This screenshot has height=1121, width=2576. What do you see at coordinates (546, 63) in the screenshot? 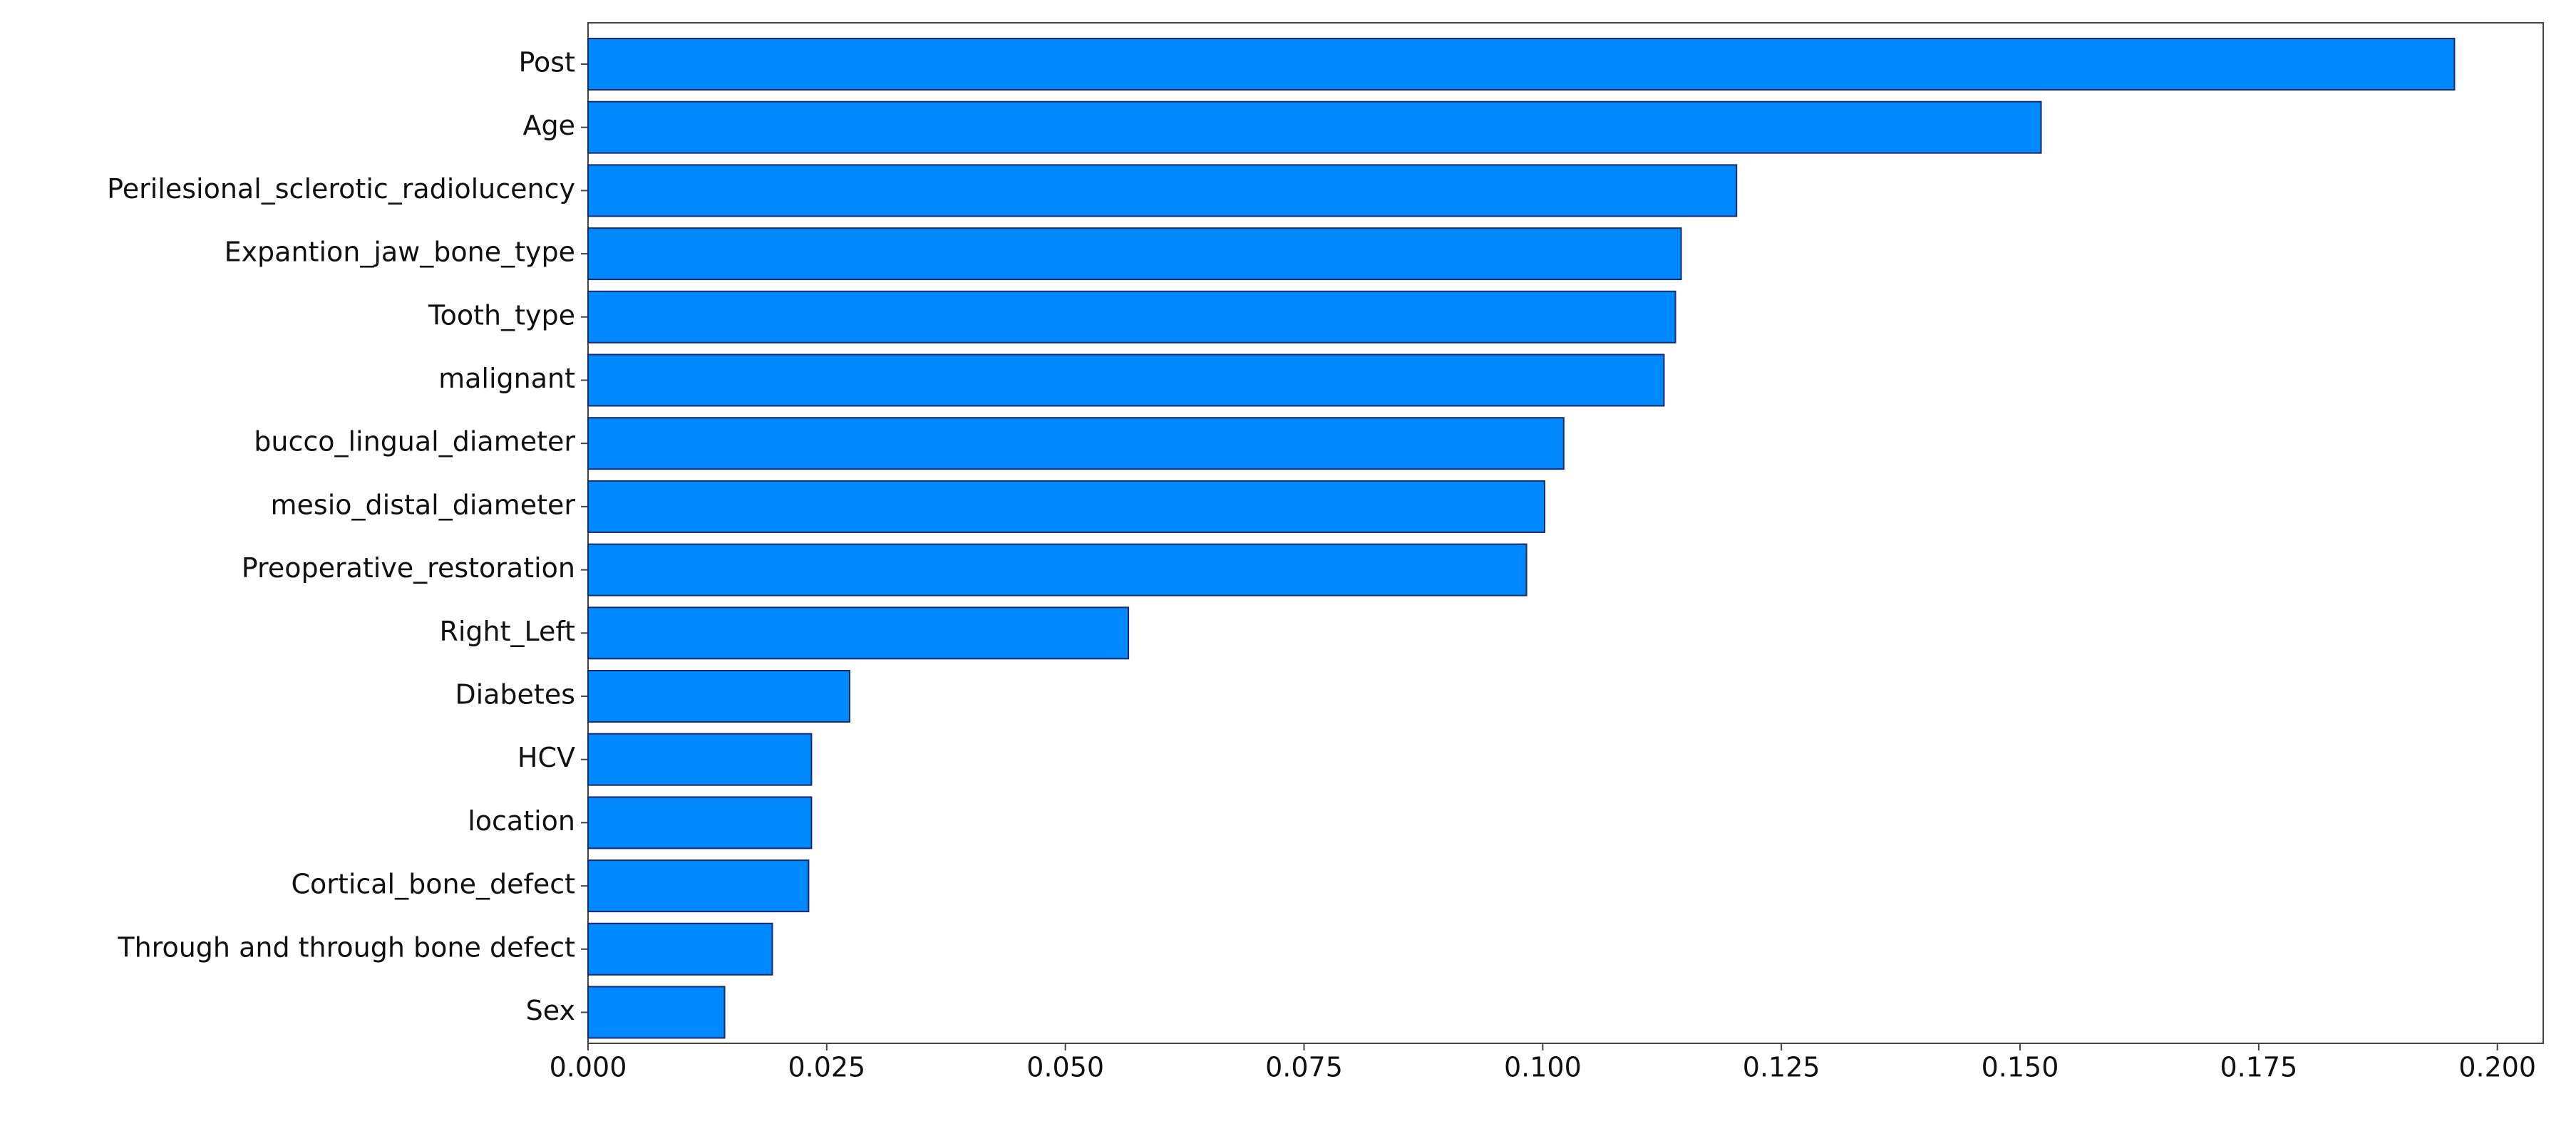
I see `y-tick-label: Post` at bounding box center [546, 63].